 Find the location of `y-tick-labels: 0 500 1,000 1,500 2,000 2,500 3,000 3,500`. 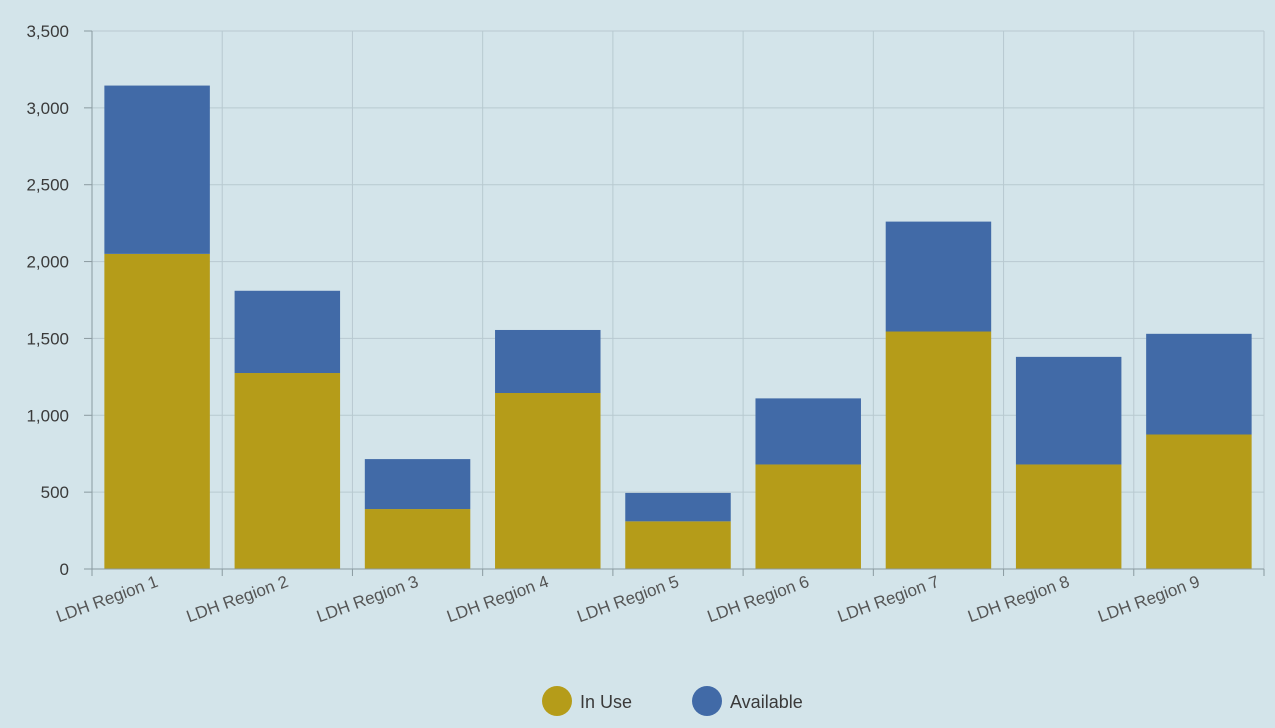

y-tick-labels: 0 500 1,000 1,500 2,000 2,500 3,000 3,500 is located at coordinates (47, 300).